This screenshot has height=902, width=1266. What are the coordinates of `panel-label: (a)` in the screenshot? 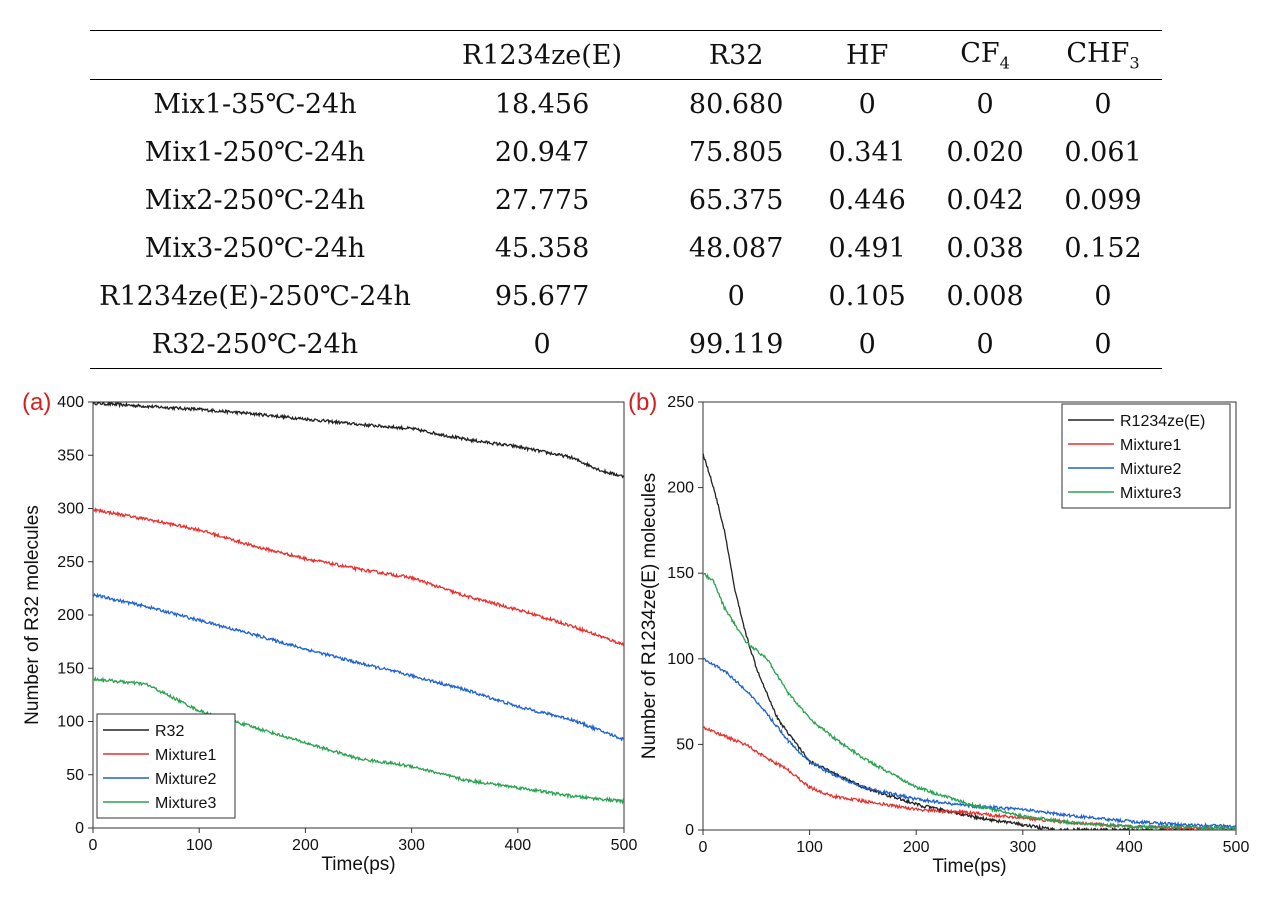 It's located at (36, 402).